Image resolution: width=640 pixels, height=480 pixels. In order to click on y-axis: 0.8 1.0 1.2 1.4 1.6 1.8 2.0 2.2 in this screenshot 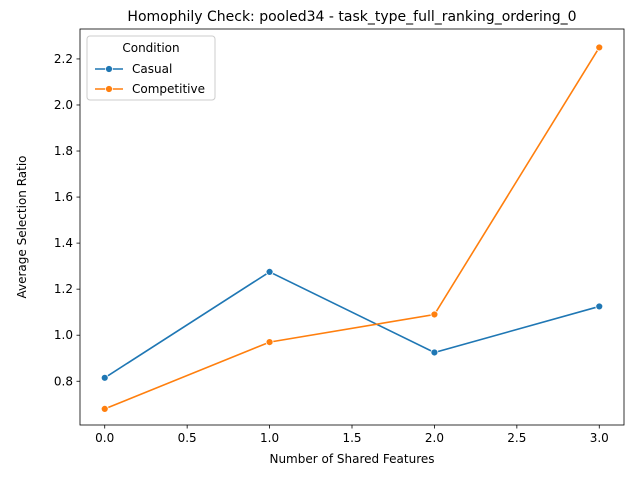, I will do `click(67, 220)`.